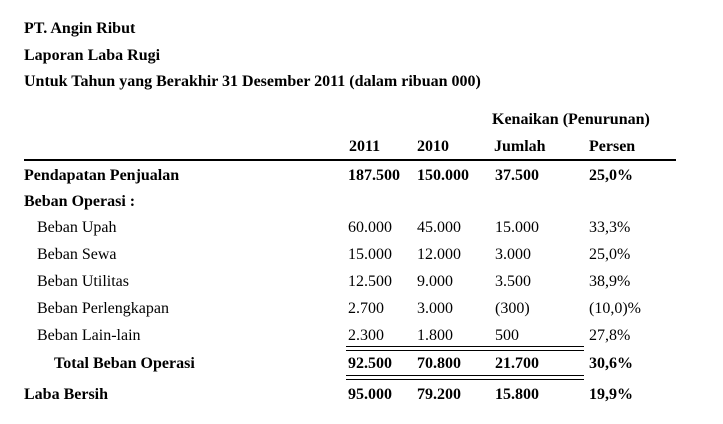  I want to click on cell-2010: 3.000, so click(435, 308).